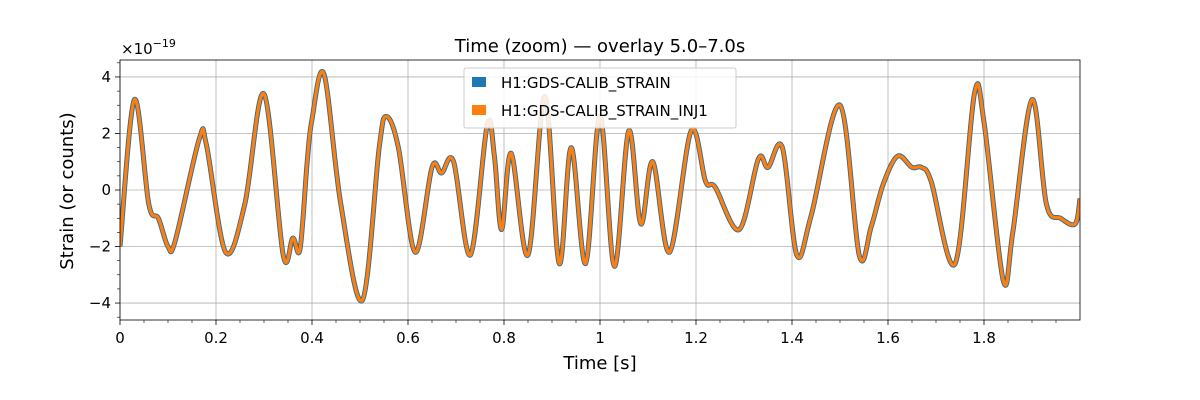 The image size is (1200, 400). Describe the element at coordinates (599, 46) in the screenshot. I see `chart-title: Time (zoom) — overlay 5.0–7.0s` at that location.